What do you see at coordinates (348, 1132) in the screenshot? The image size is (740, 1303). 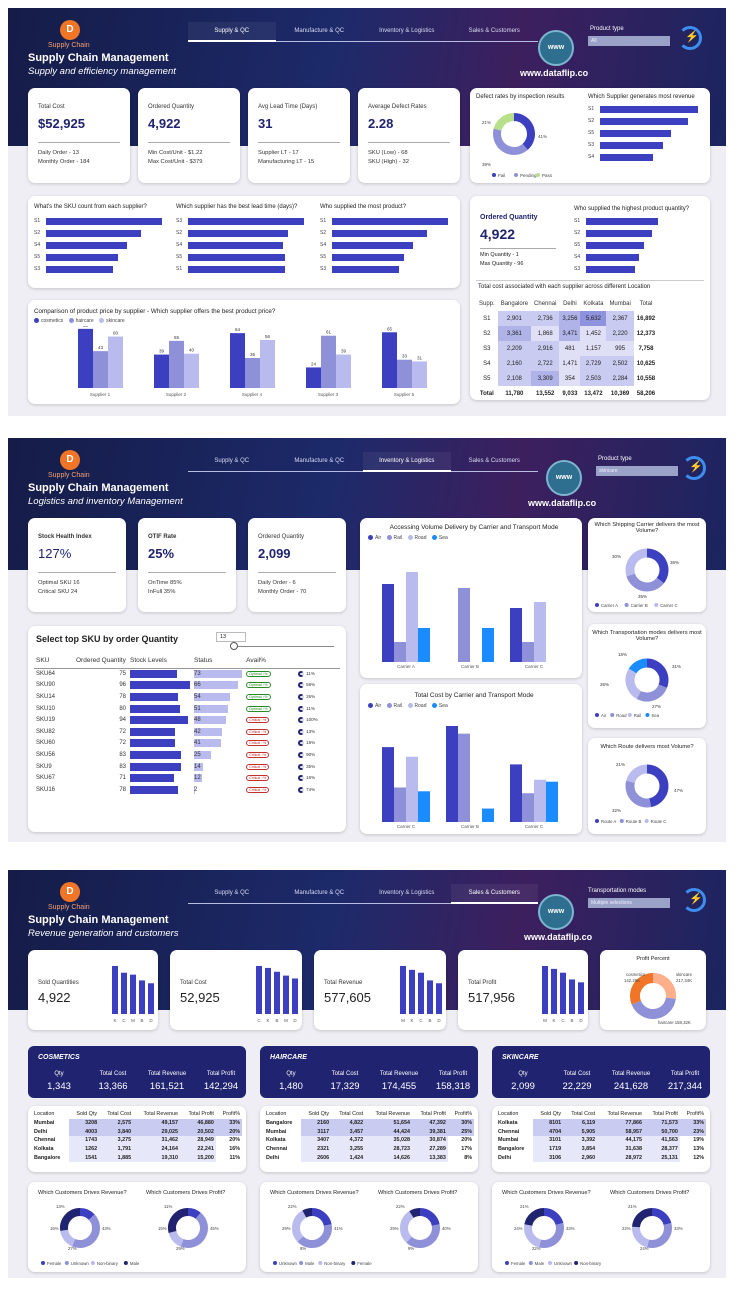 I see `table-cell: 3,457` at bounding box center [348, 1132].